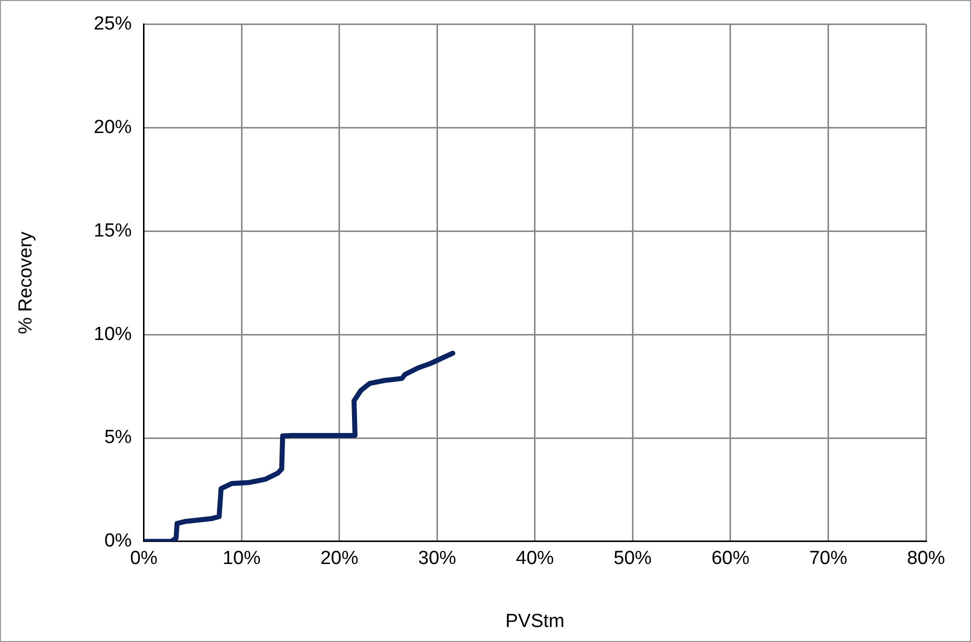 The width and height of the screenshot is (971, 642). Describe the element at coordinates (113, 334) in the screenshot. I see `y-tick-label: 10%` at that location.